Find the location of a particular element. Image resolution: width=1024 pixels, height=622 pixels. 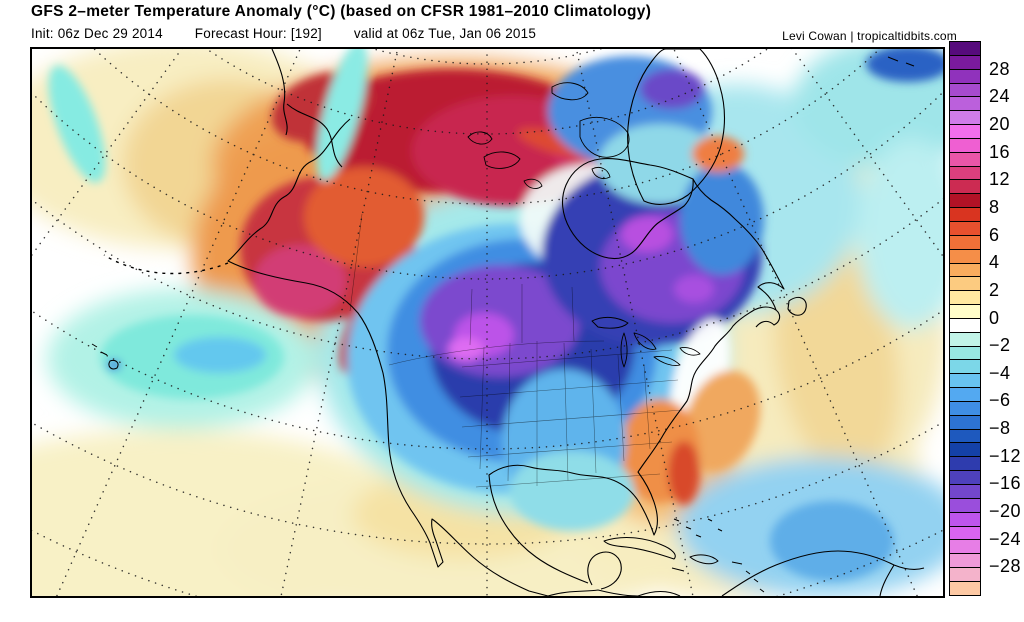

colorbar-tick-label: 4 is located at coordinates (994, 262).